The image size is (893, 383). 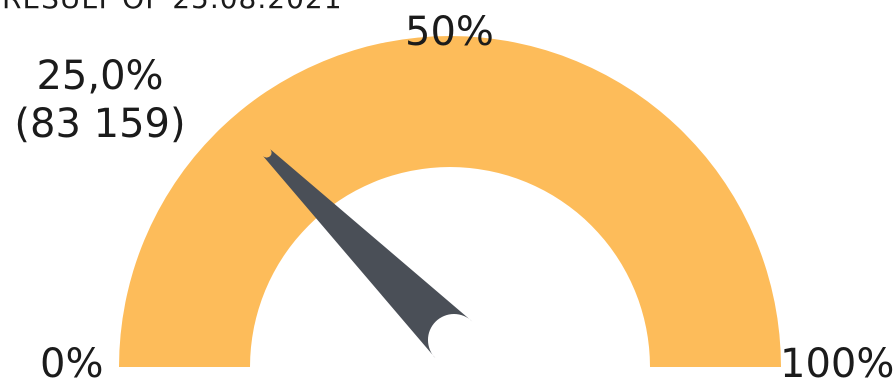 I want to click on tick-label-min: 0%, so click(x=72, y=362).